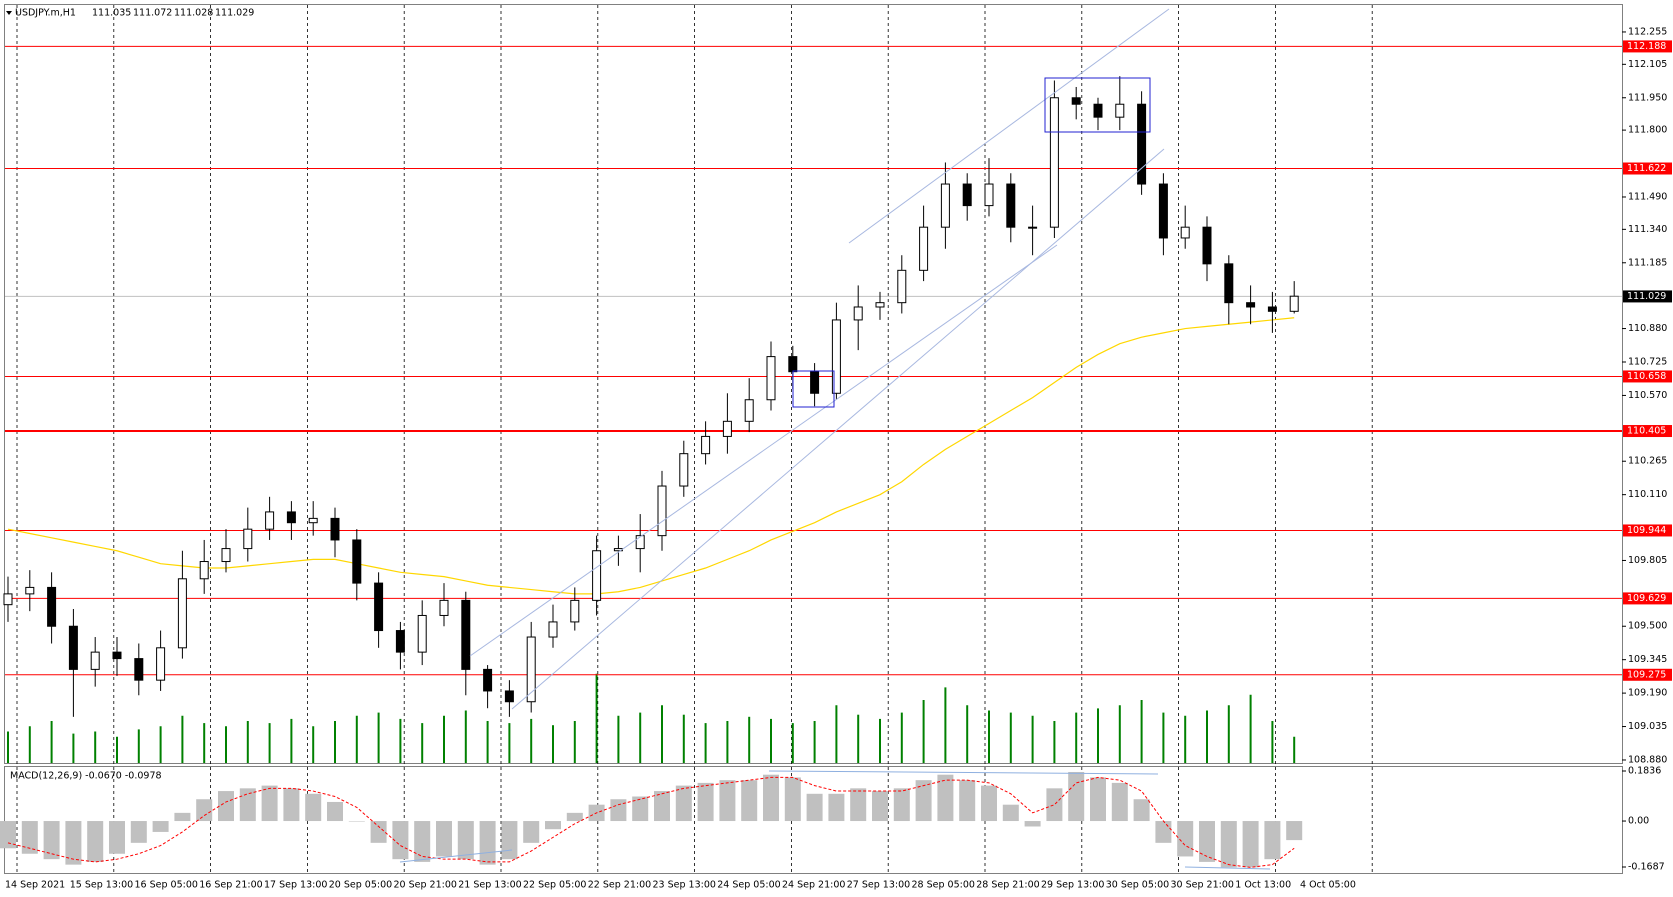 This screenshot has height=897, width=1673. I want to click on x-tick-label: 16 Sep 21:00, so click(230, 885).